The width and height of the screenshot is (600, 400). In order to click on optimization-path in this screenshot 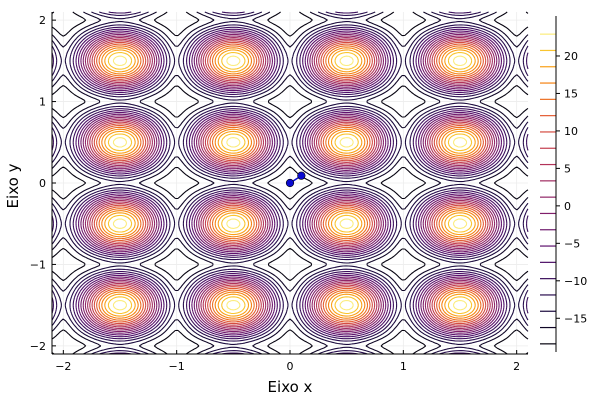, I will do `click(295, 179)`.